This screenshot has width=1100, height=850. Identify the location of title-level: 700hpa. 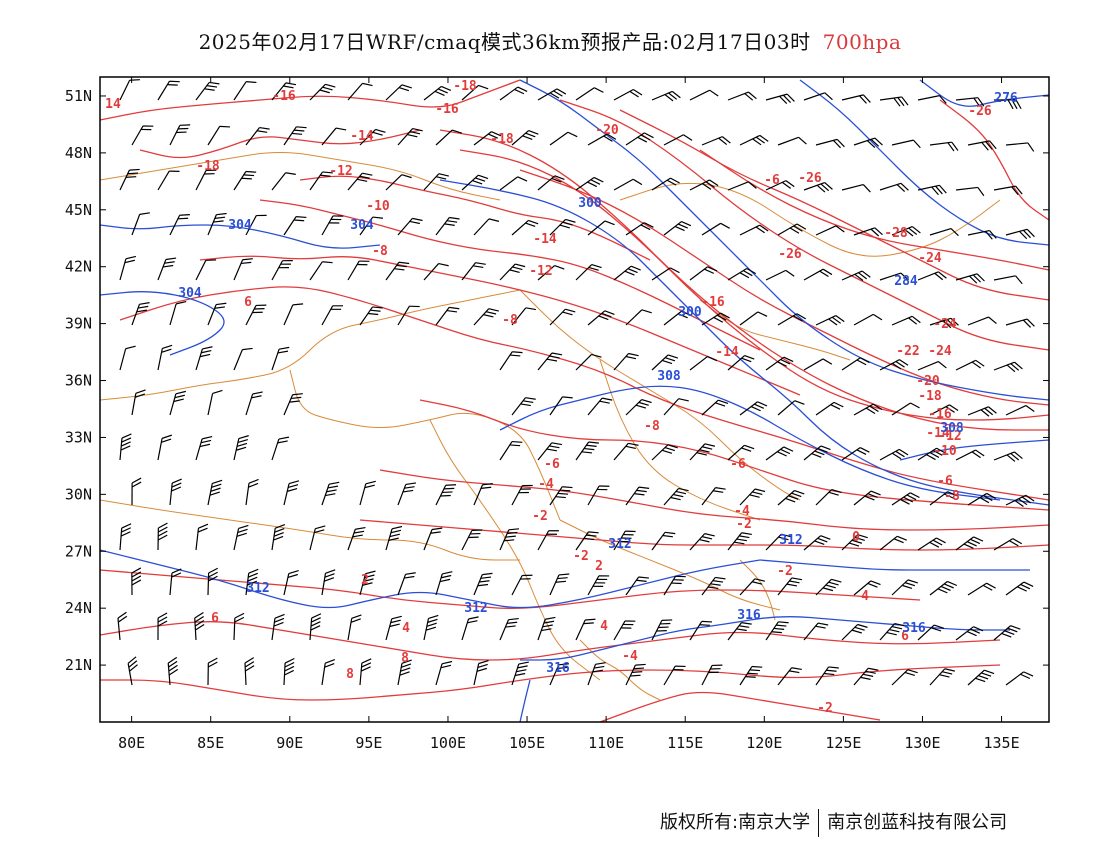
(862, 42).